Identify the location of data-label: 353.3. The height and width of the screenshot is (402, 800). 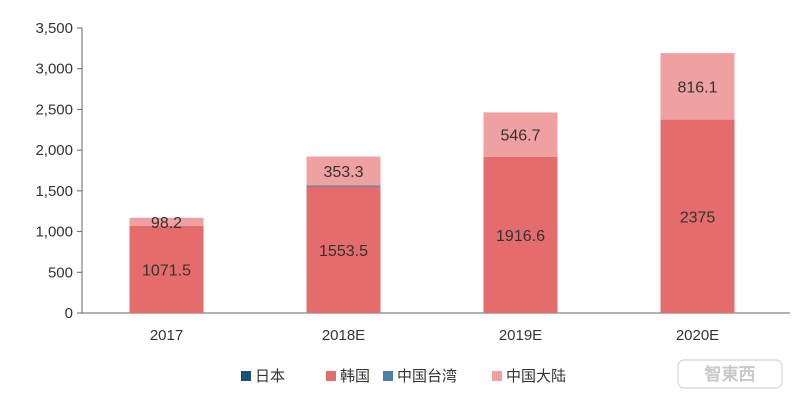
(343, 172).